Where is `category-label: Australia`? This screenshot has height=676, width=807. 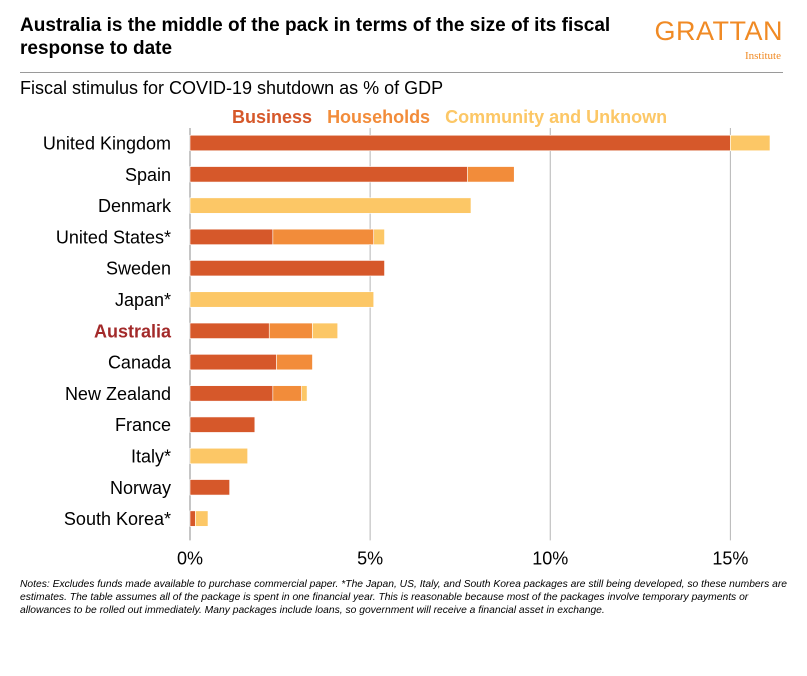
category-label: Australia is located at coordinates (133, 331).